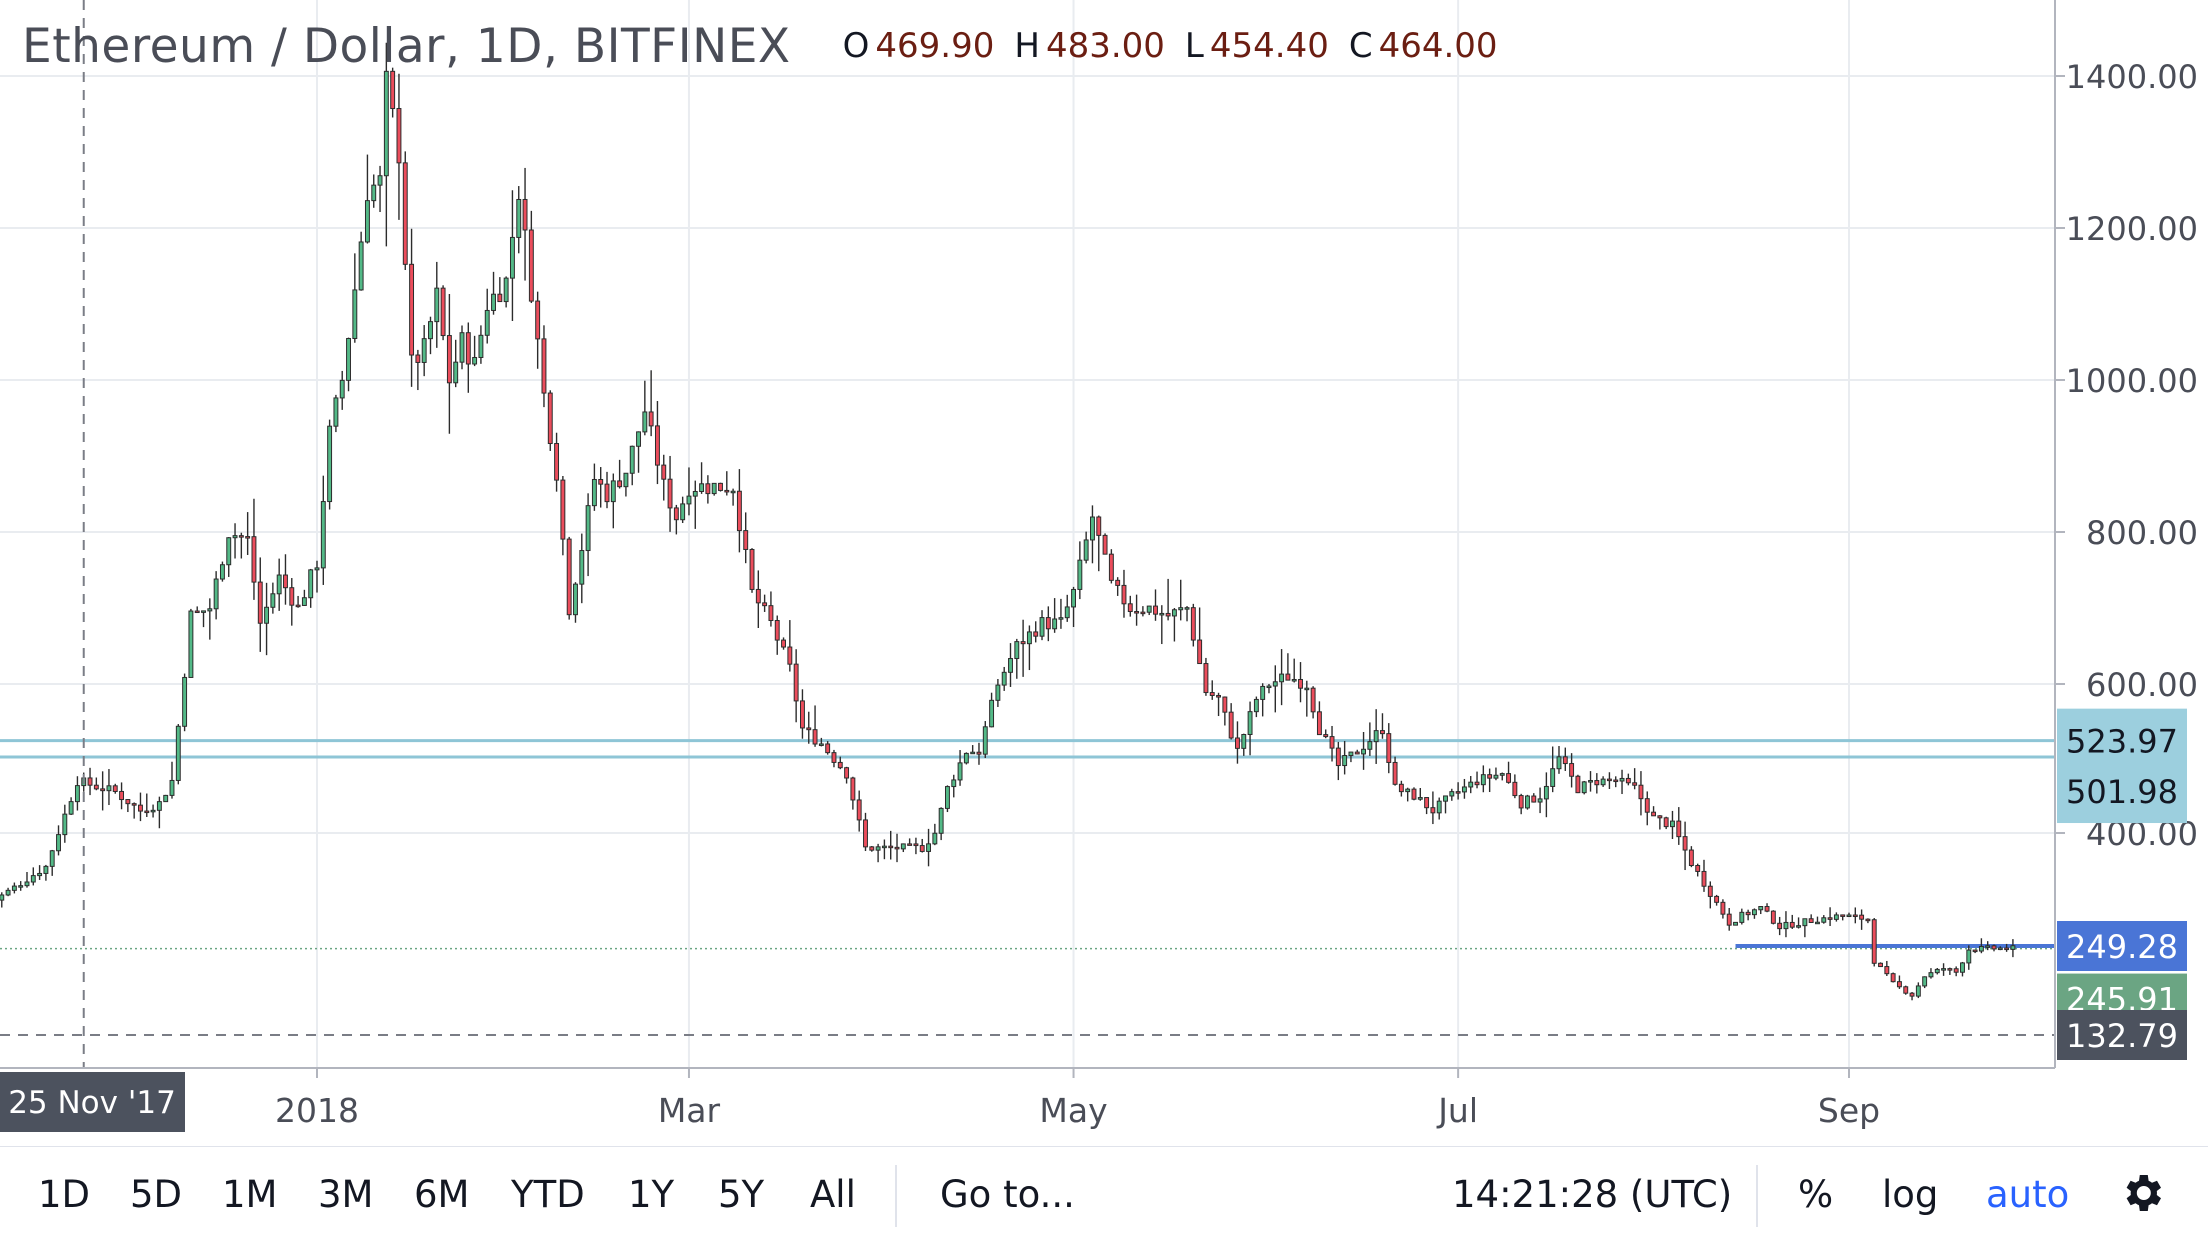  What do you see at coordinates (156, 1194) in the screenshot?
I see `range-5d-button: 5D` at bounding box center [156, 1194].